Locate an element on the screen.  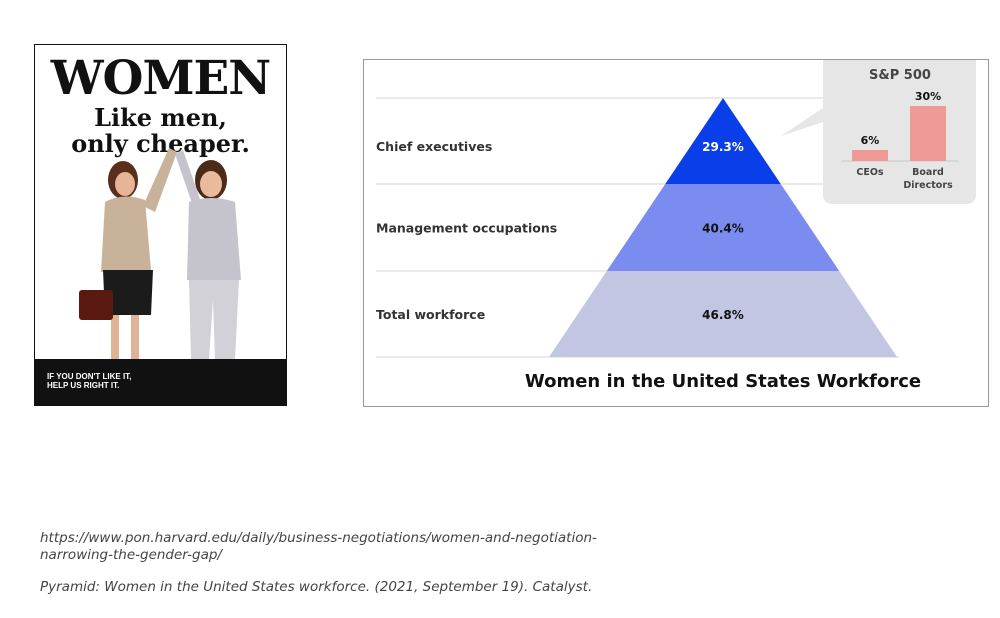
poster-footer-text: IF YOU DON'T LIKE IT, HELP US RIGHT IT. is located at coordinates (102, 381).